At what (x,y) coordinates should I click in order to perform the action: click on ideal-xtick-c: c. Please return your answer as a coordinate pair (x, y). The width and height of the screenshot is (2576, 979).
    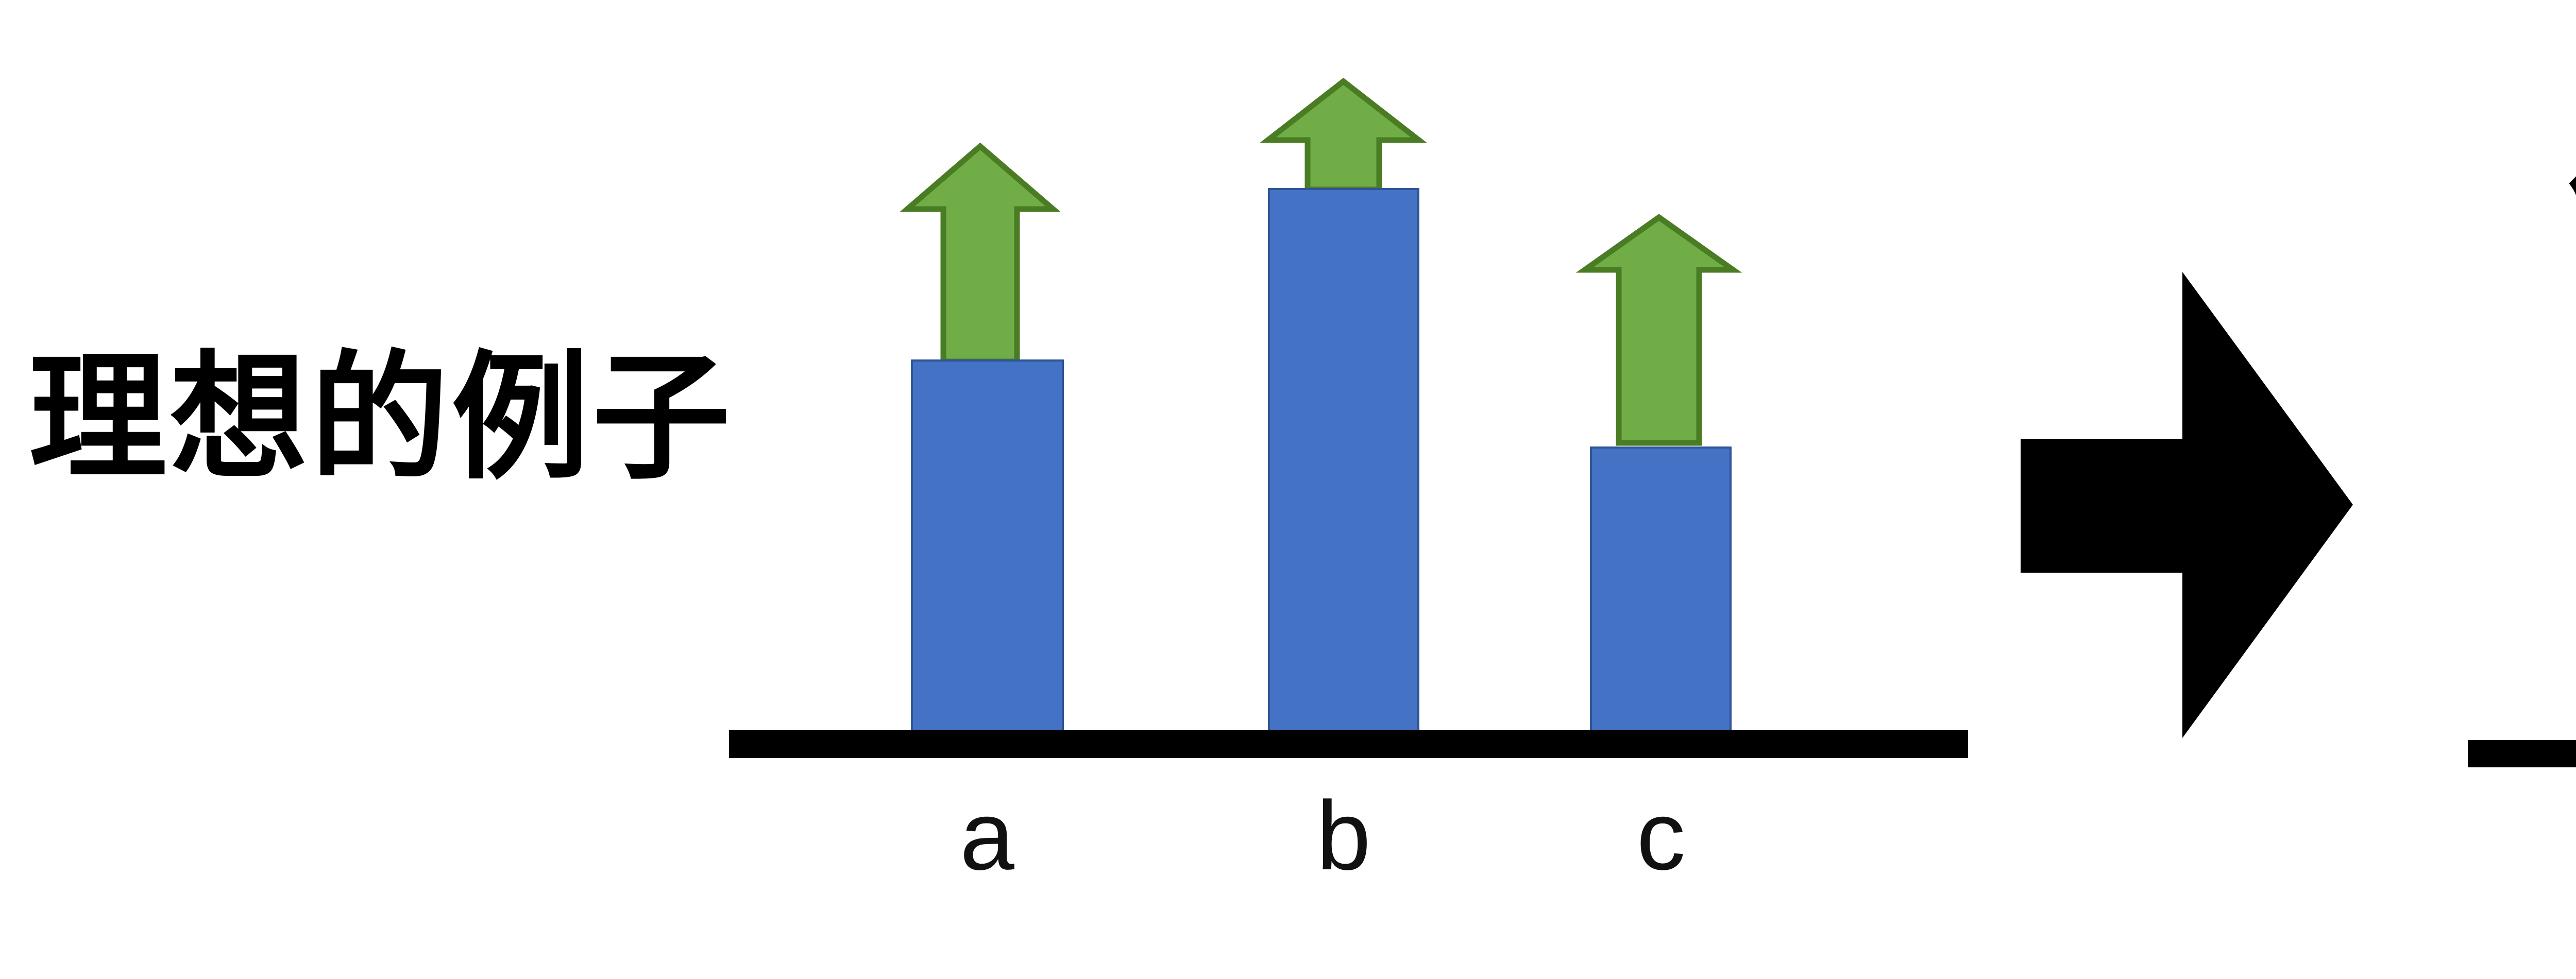
    Looking at the image, I should click on (1661, 835).